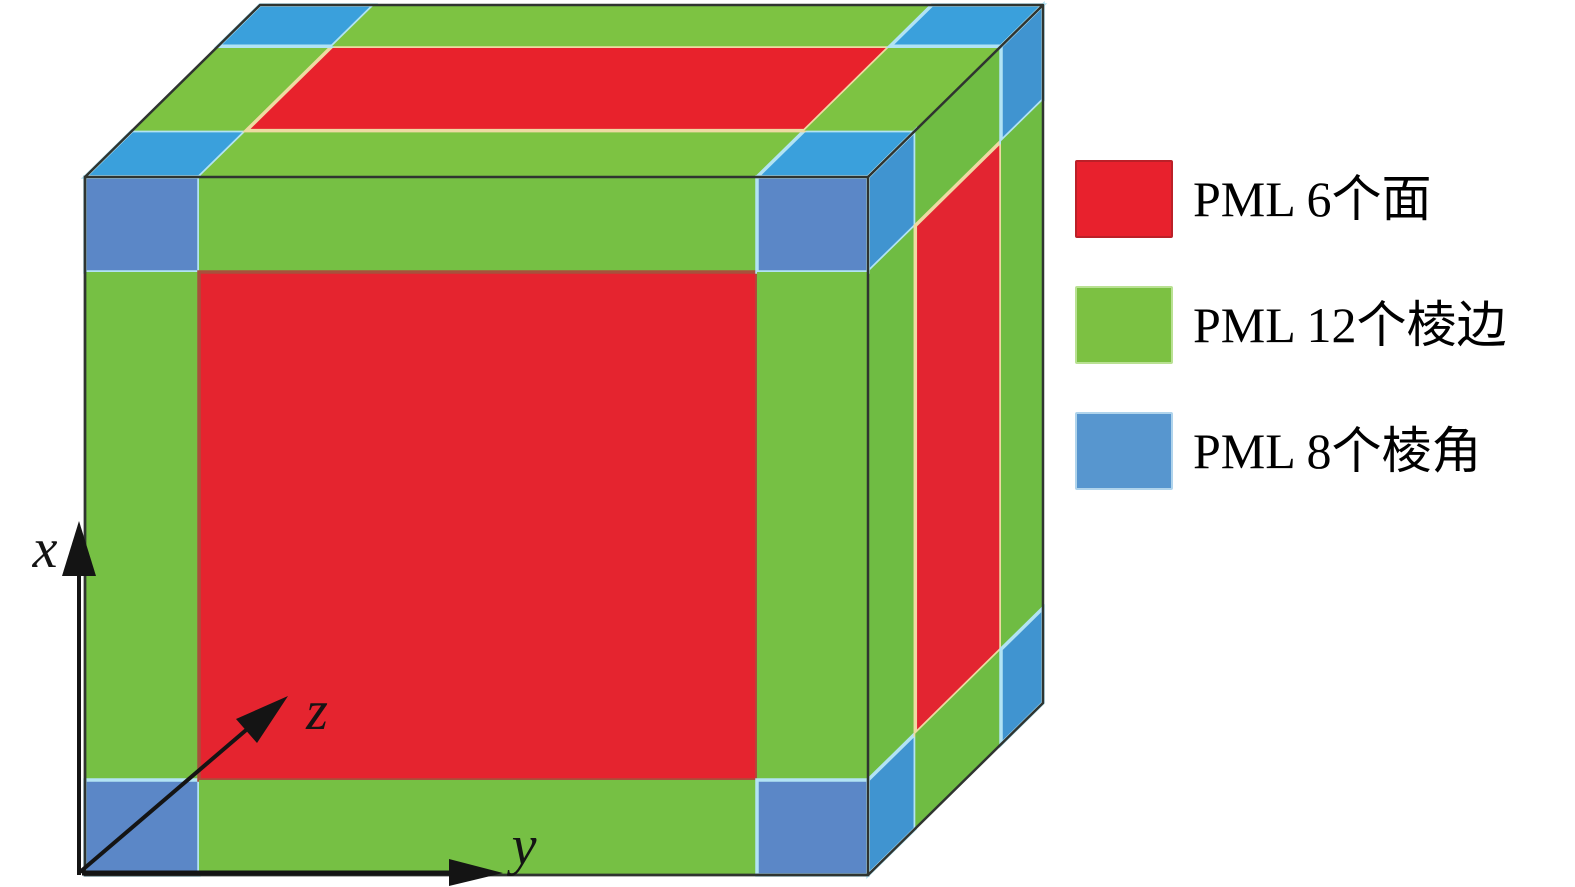 The image size is (1575, 887). Describe the element at coordinates (1350, 325) in the screenshot. I see `legend-label-pml-edges: PML 12个棱边` at that location.